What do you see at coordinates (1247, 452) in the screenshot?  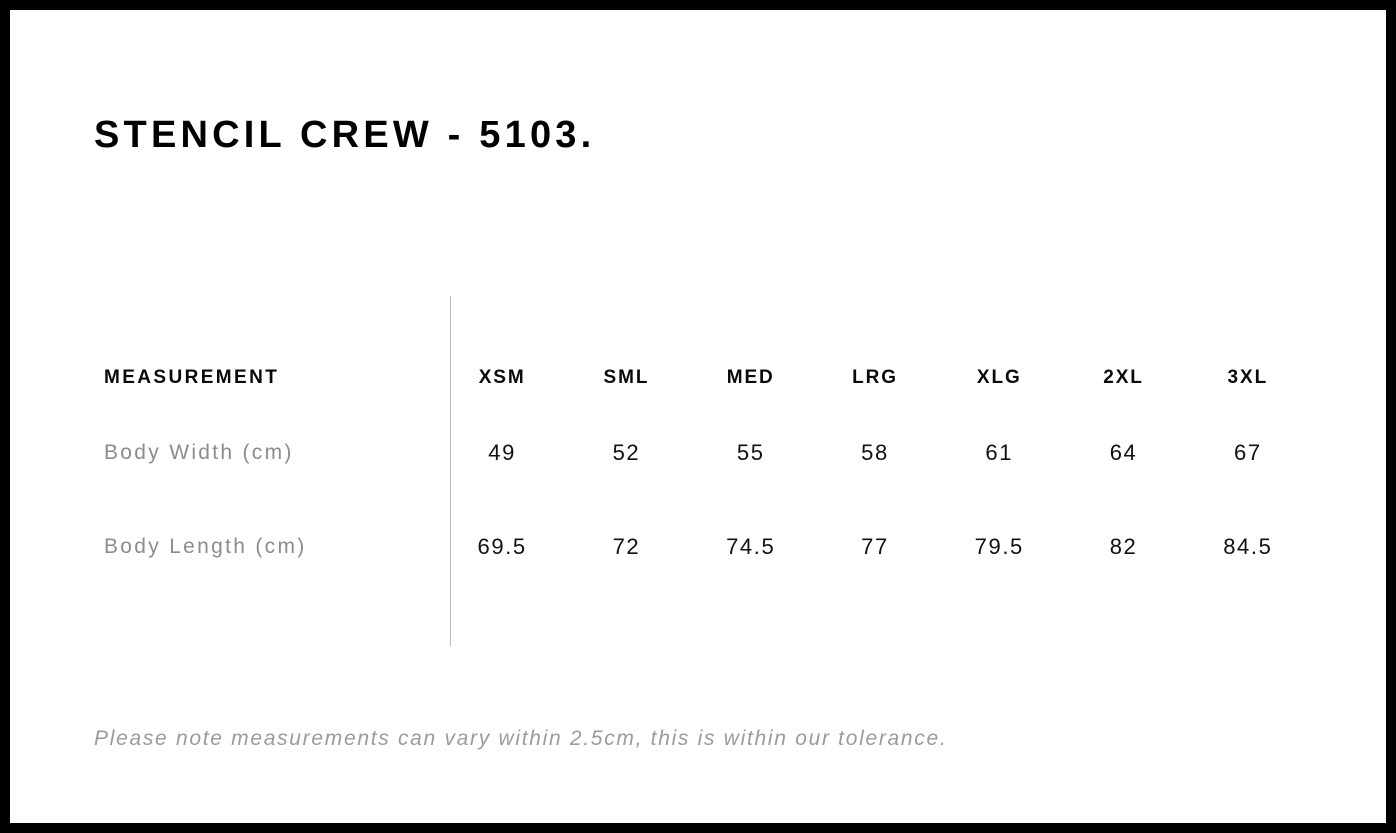 I see `cell-body-width-3xl: 67` at bounding box center [1247, 452].